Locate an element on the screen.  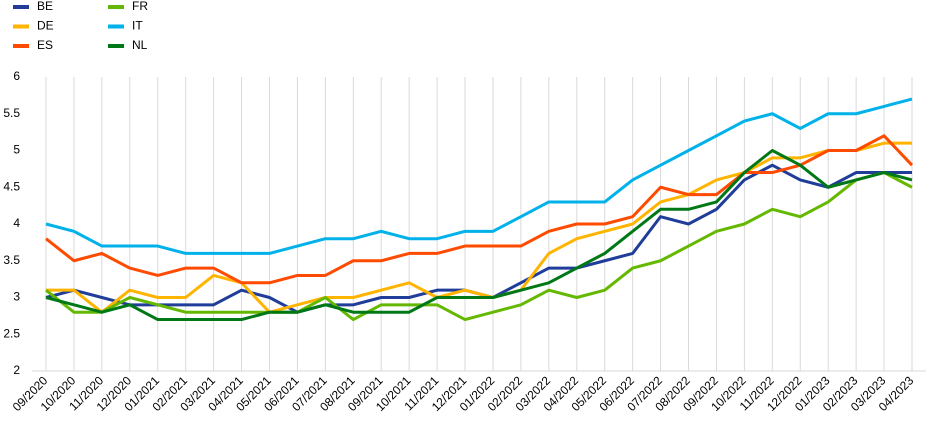
y-tick-label: 2.5 is located at coordinates (11, 333).